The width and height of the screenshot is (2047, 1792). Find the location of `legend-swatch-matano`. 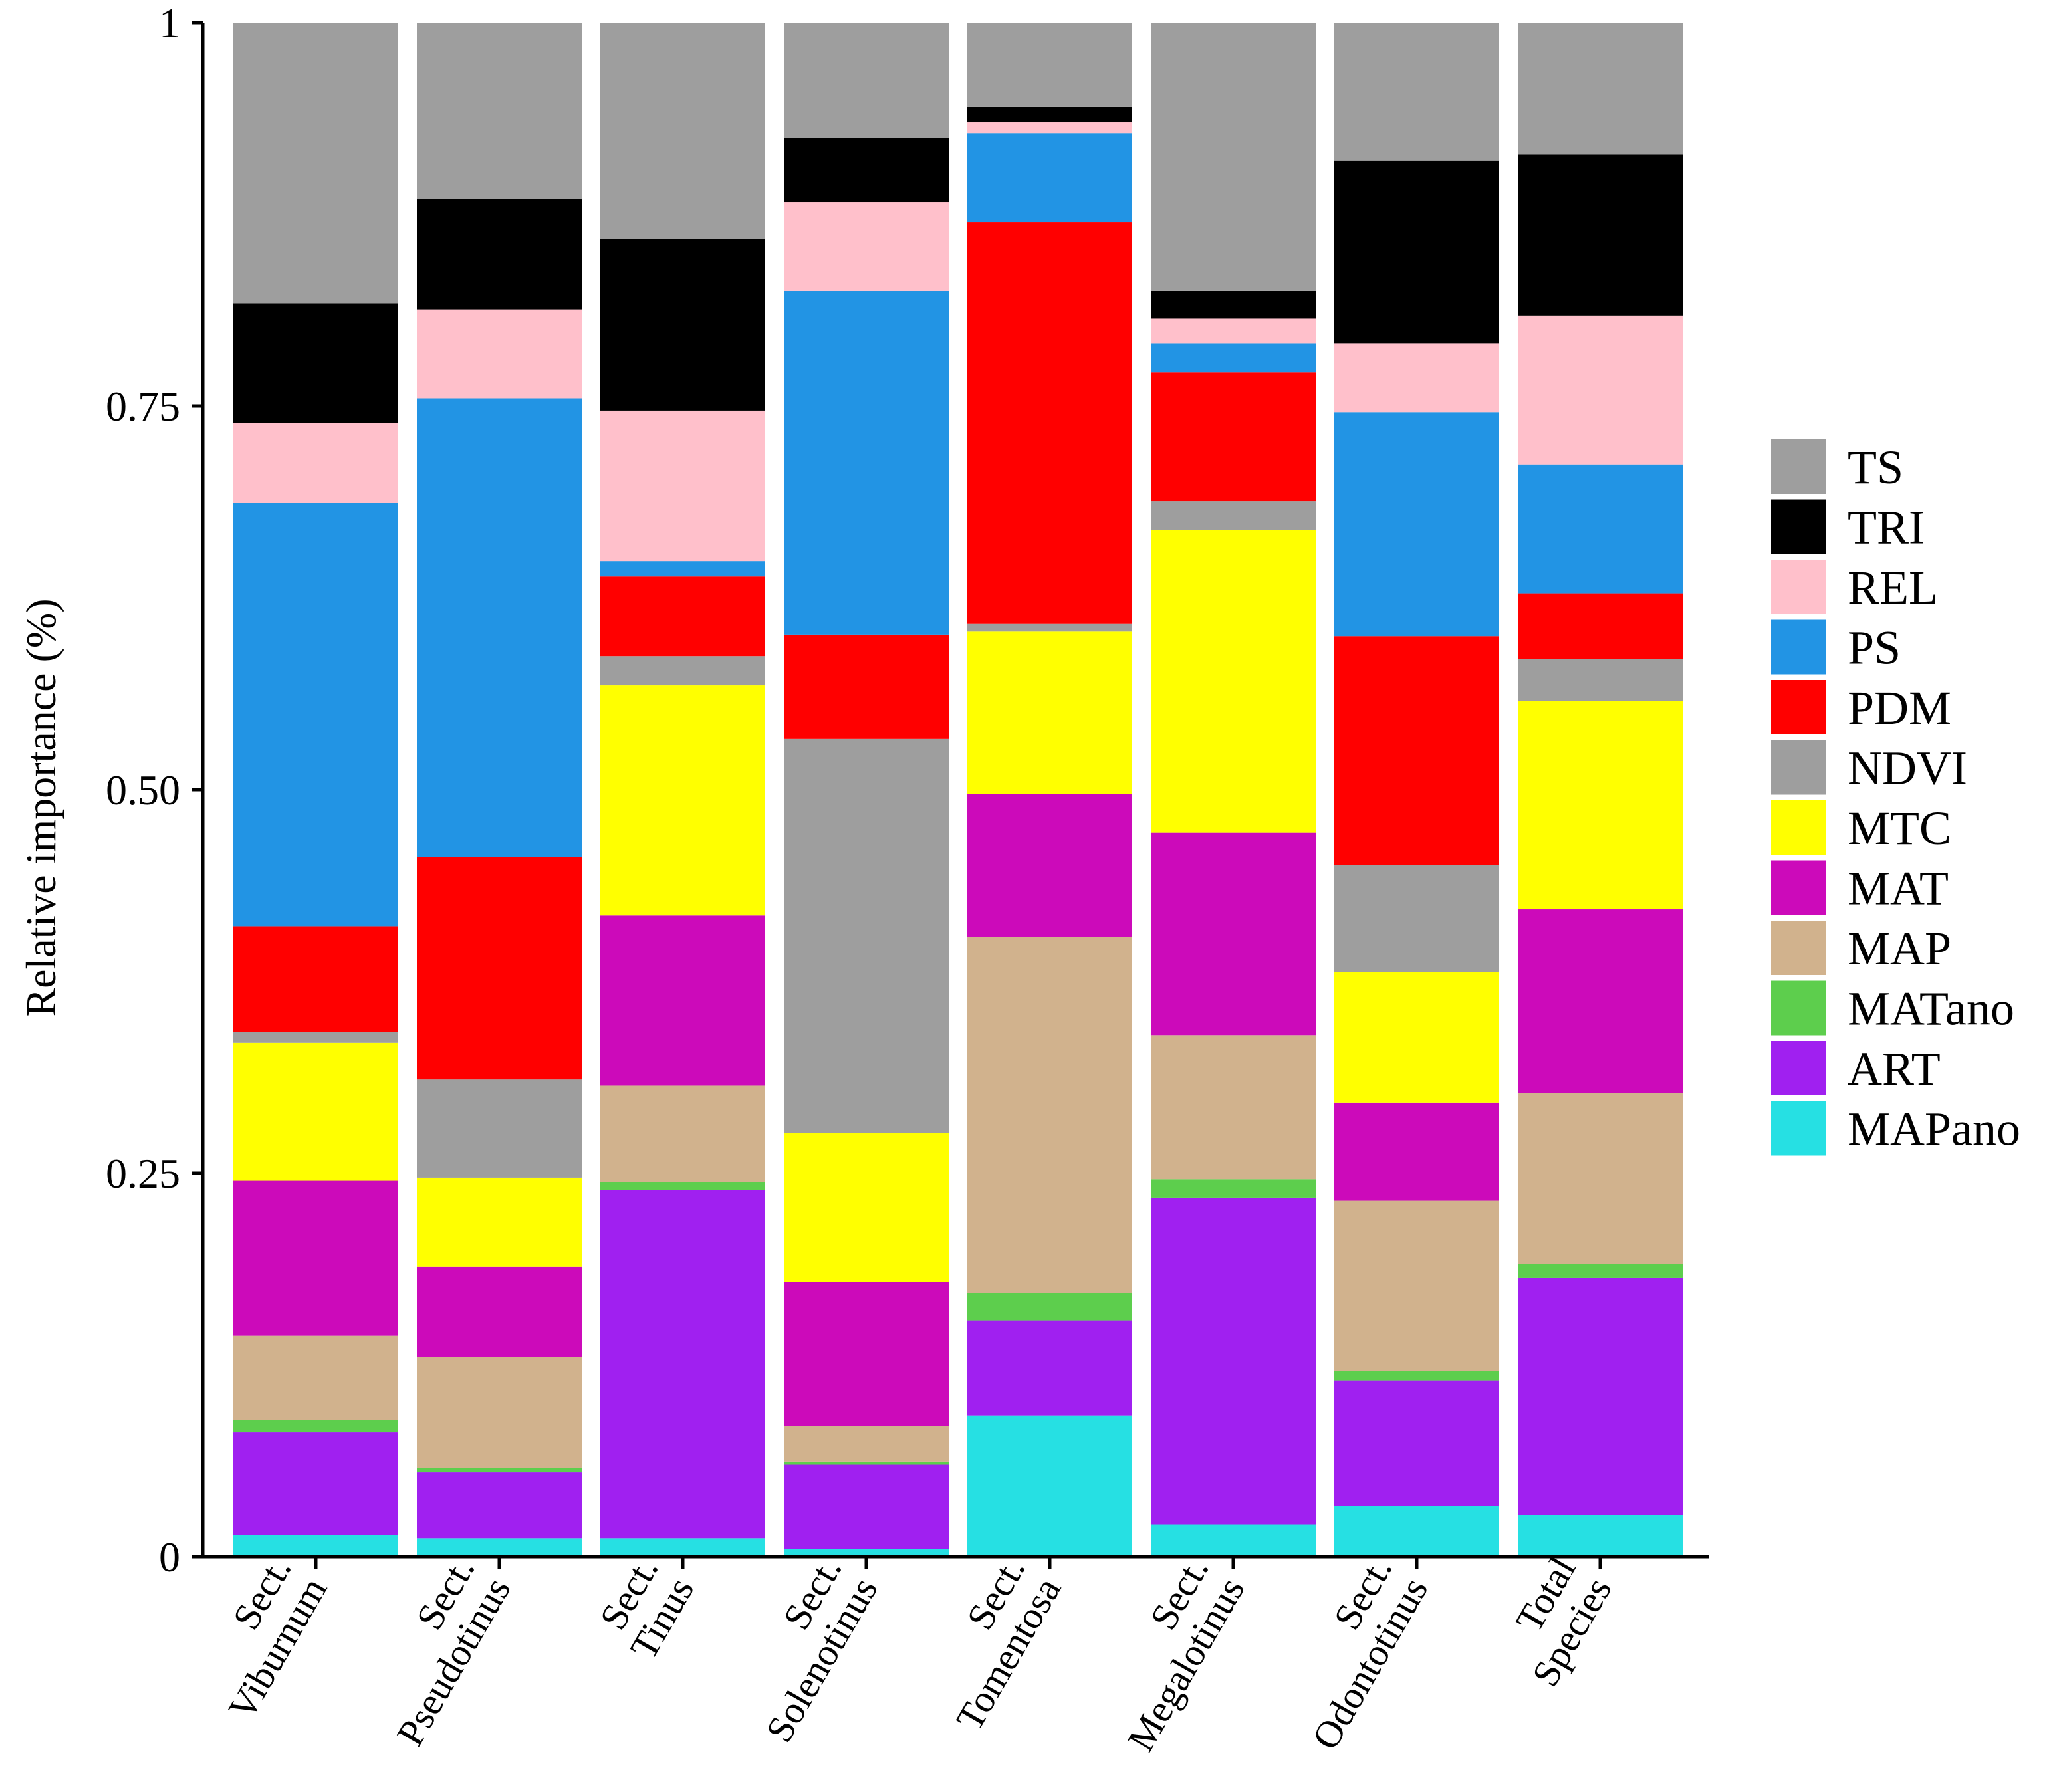

legend-swatch-matano is located at coordinates (1798, 1008).